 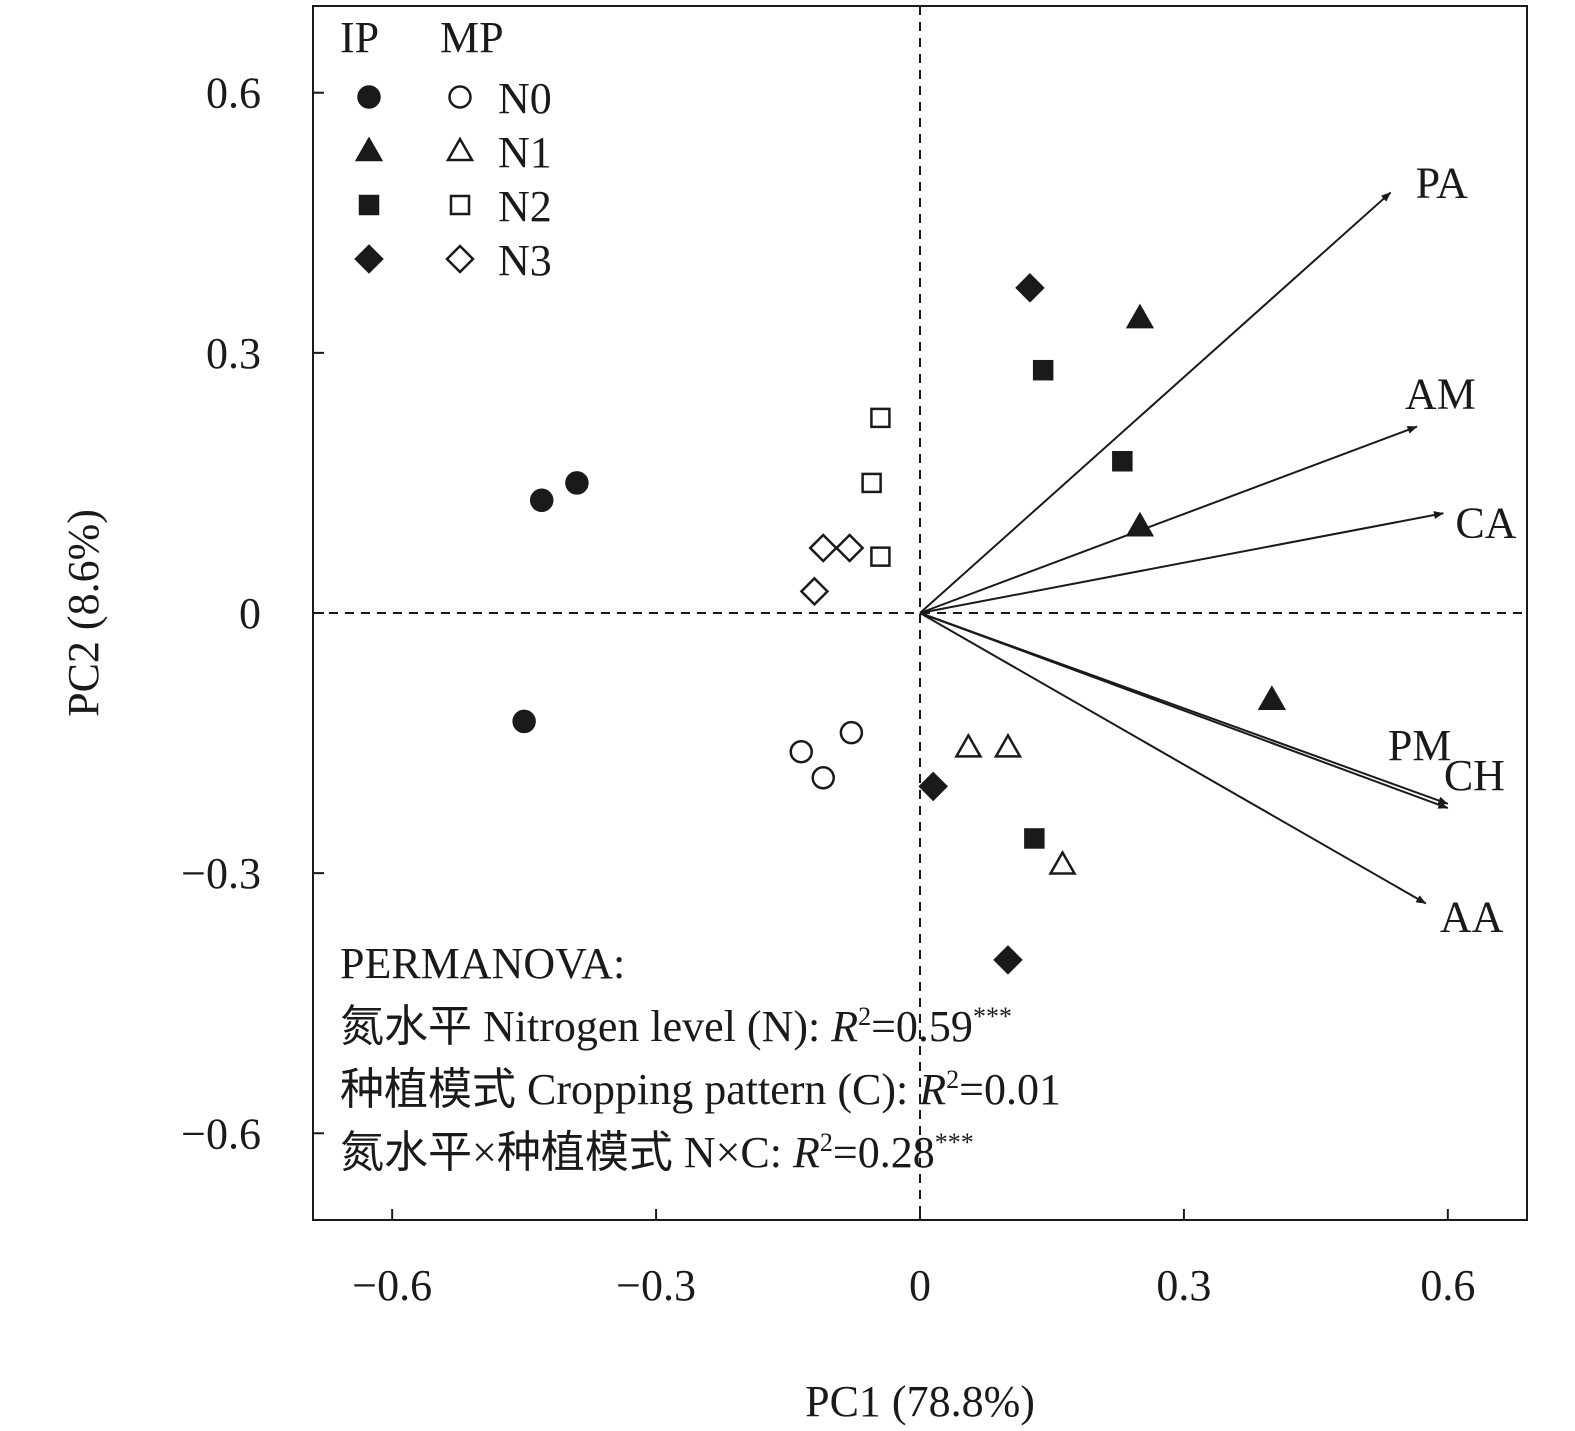 What do you see at coordinates (460, 149) in the screenshot?
I see `legend-marker-mp-n1` at bounding box center [460, 149].